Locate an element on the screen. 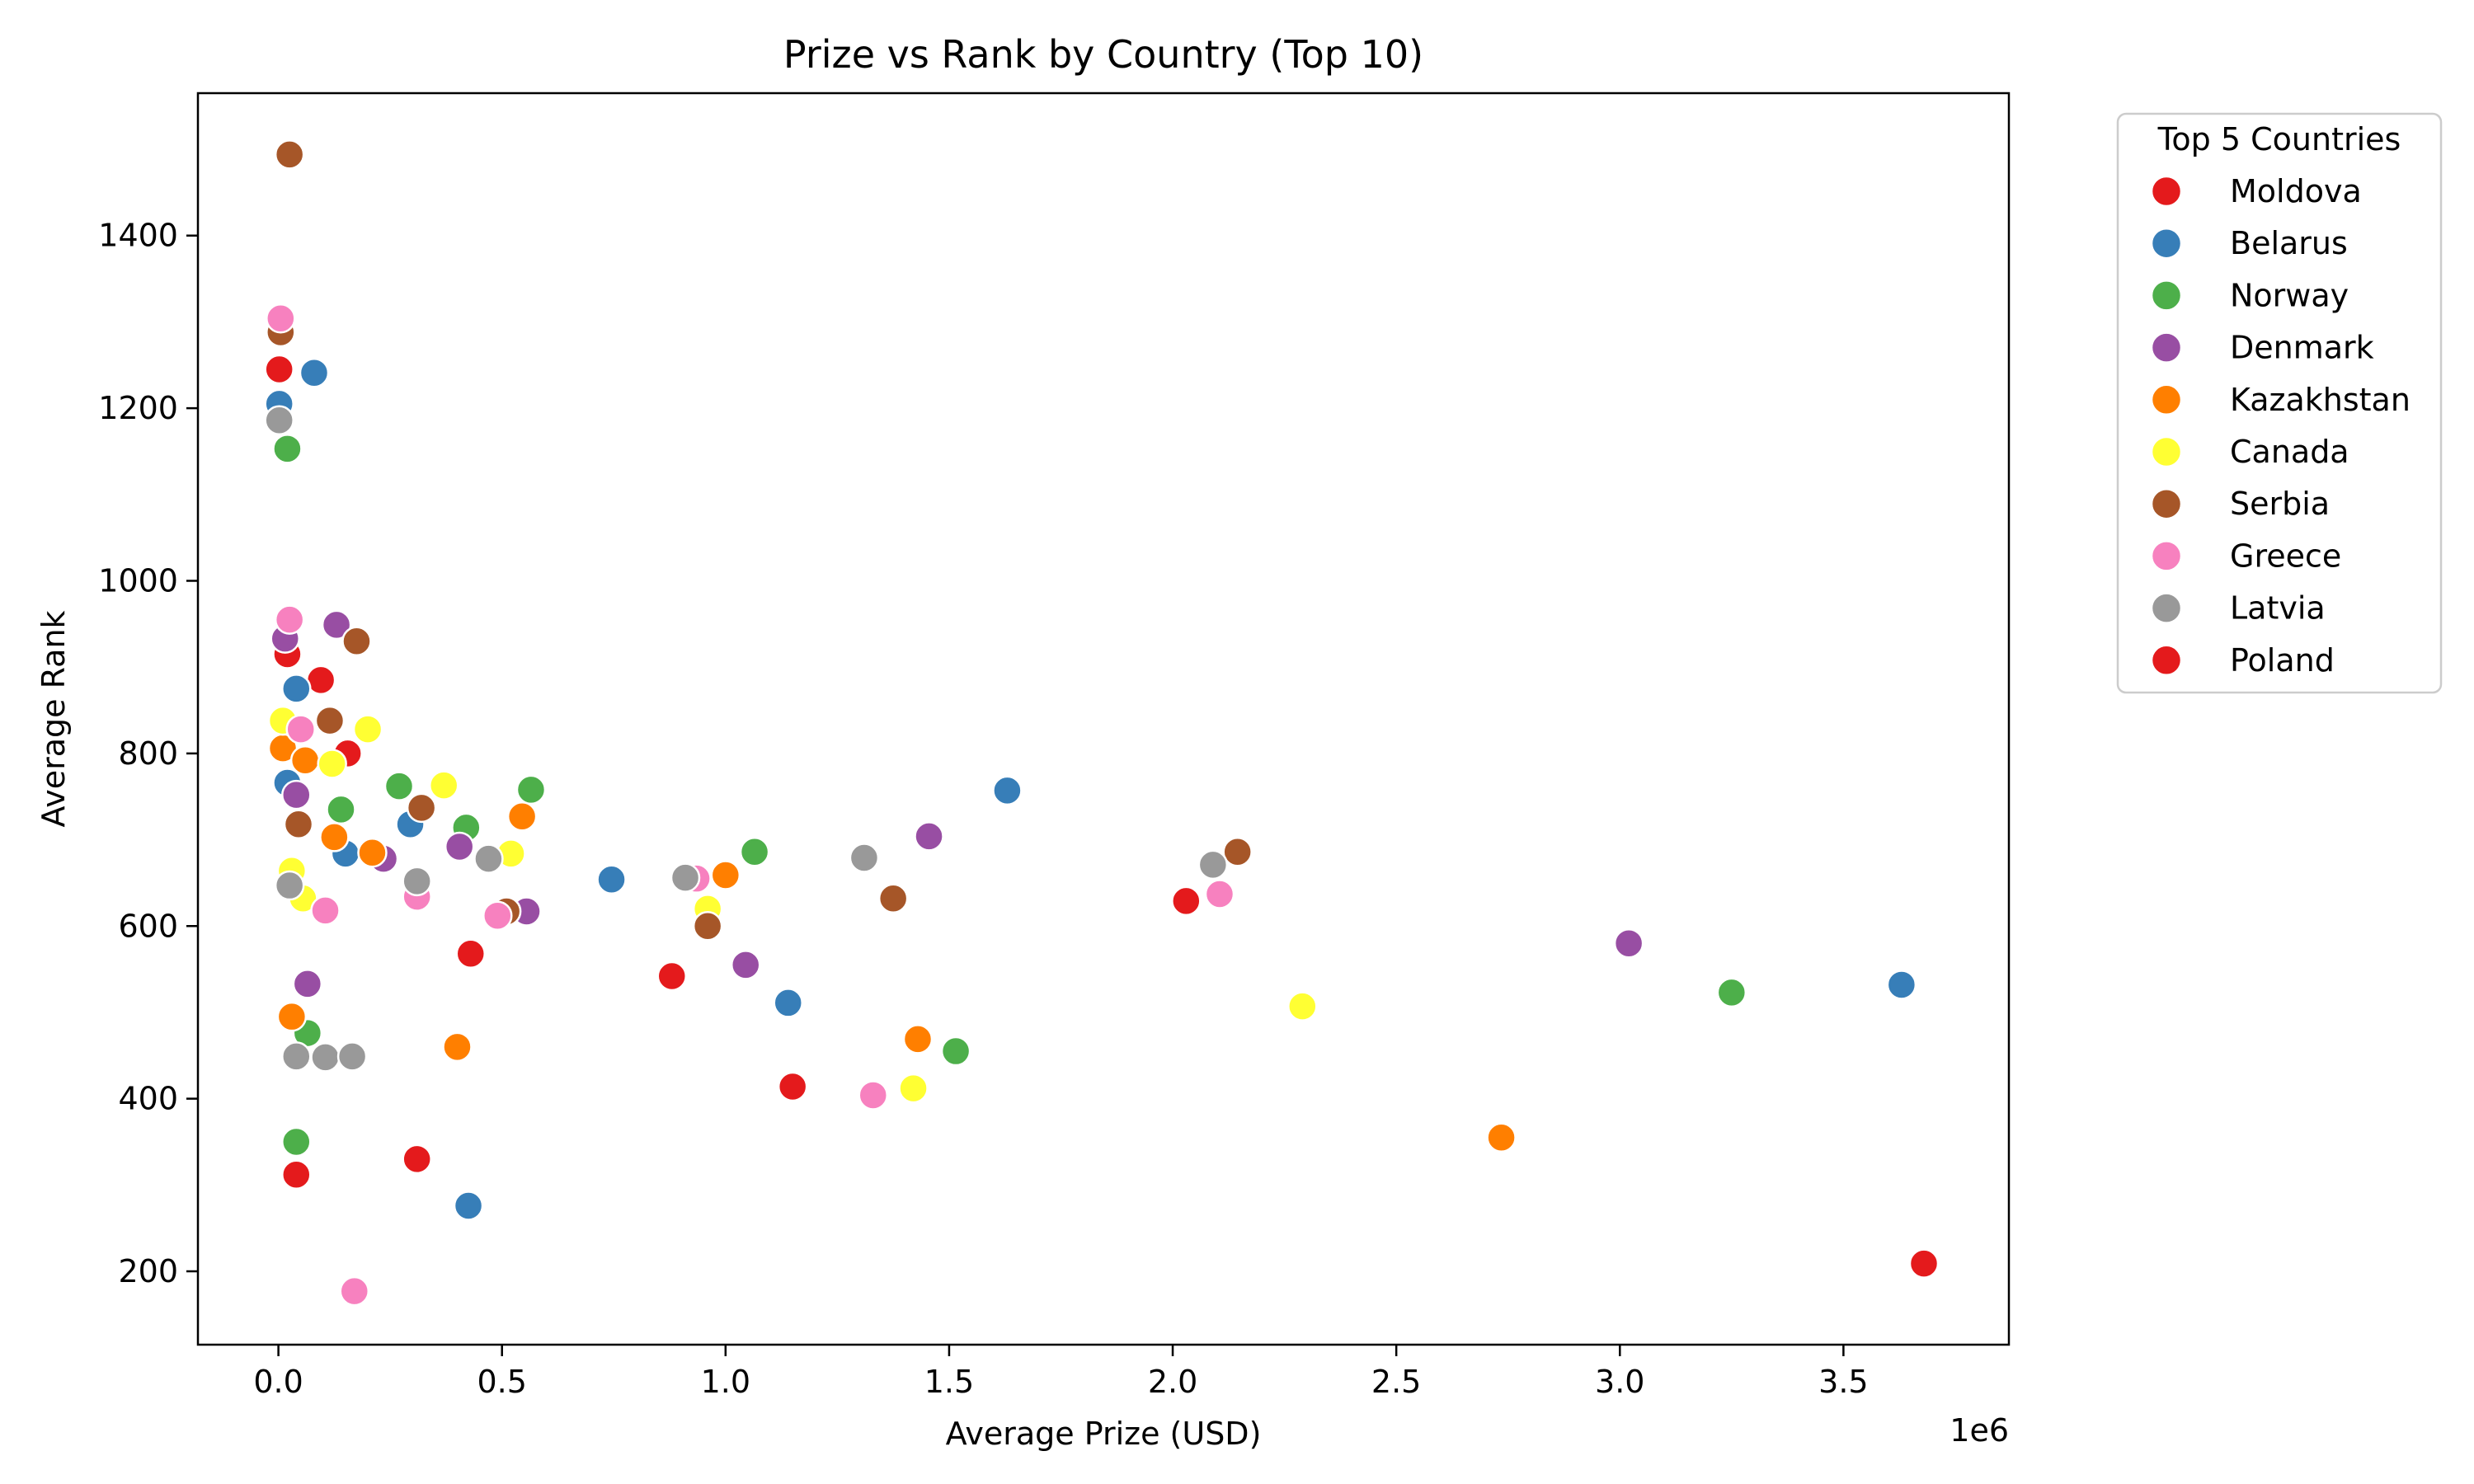 Image resolution: width=2474 pixels, height=1484 pixels. legend-entry: Serbia is located at coordinates (2240, 504).